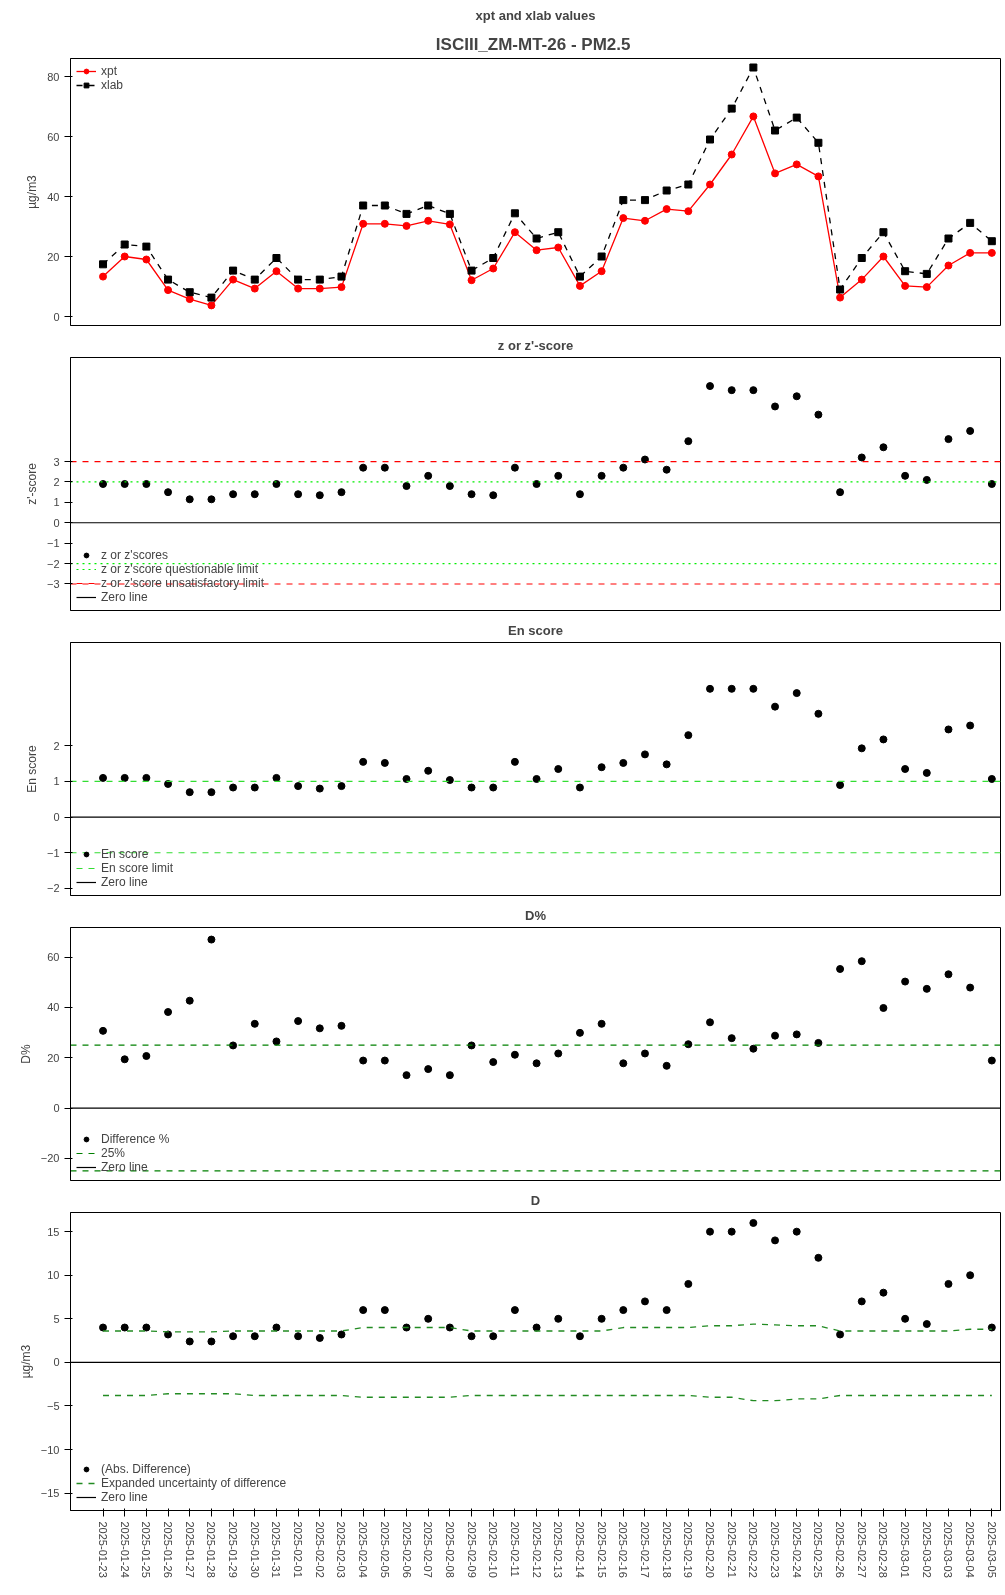 Image resolution: width=1005 pixels, height=1595 pixels. What do you see at coordinates (180, 569) in the screenshot?
I see `legend-label: z or z'score questionable limit` at bounding box center [180, 569].